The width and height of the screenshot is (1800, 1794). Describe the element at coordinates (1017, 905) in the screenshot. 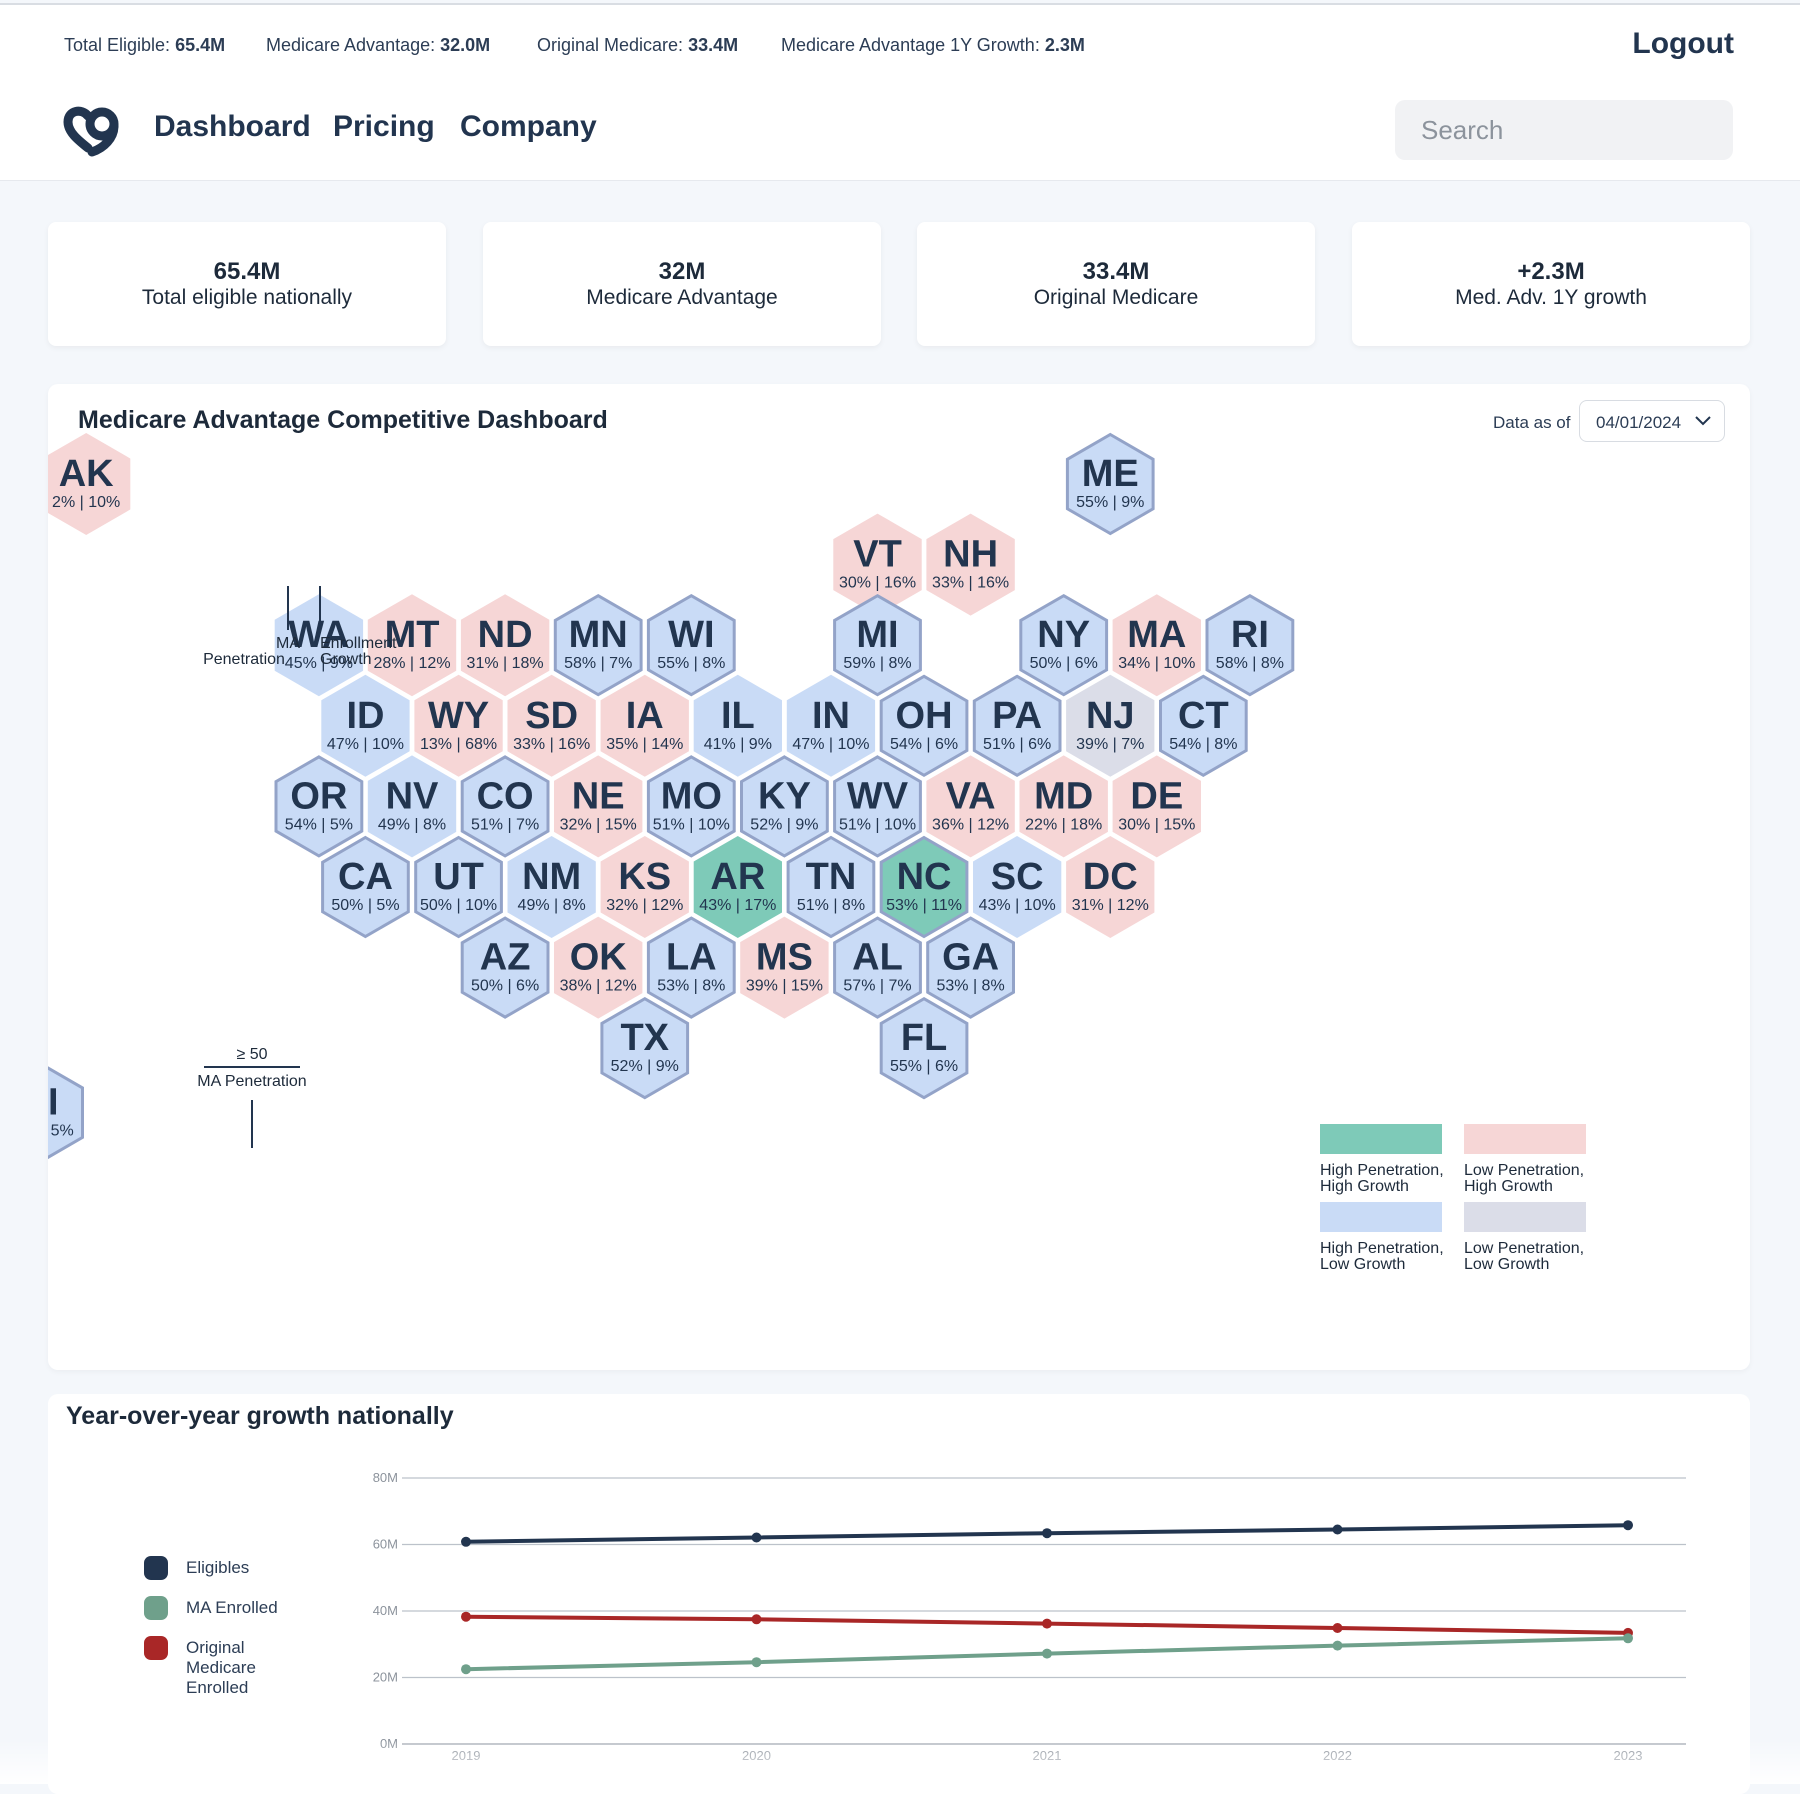

I see `state-stats: 43% | 10%` at that location.